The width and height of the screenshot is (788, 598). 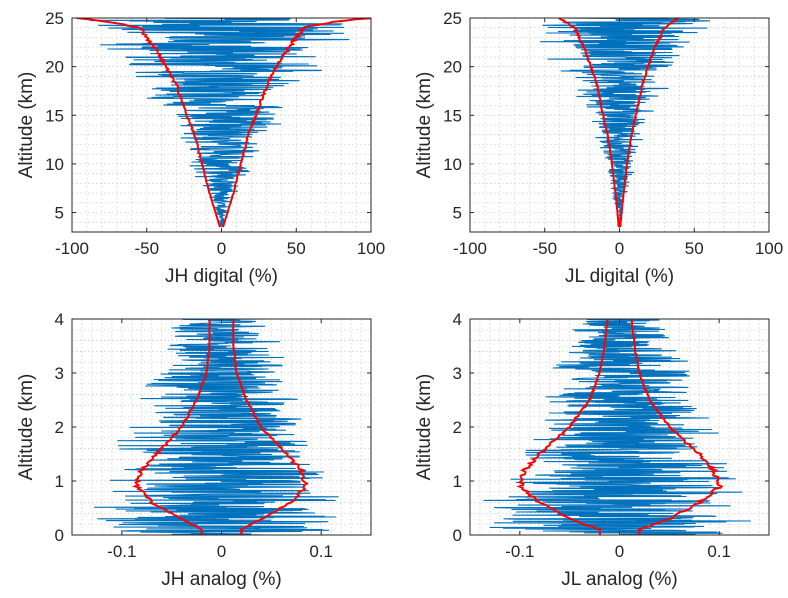 What do you see at coordinates (619, 276) in the screenshot?
I see `x-axis-label: JL digital (%)` at bounding box center [619, 276].